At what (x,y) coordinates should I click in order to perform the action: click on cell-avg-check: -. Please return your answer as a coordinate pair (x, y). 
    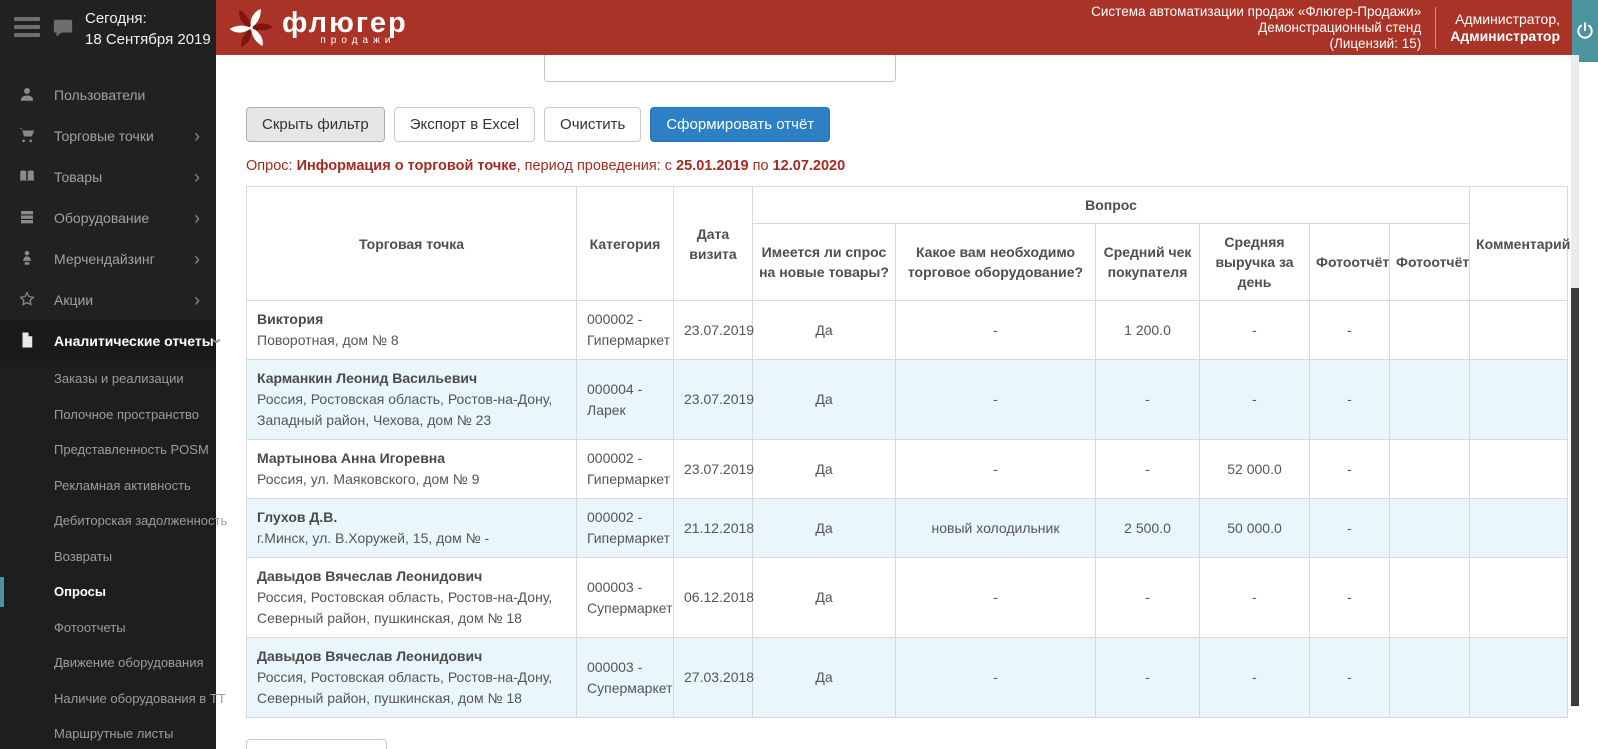
    Looking at the image, I should click on (1147, 597).